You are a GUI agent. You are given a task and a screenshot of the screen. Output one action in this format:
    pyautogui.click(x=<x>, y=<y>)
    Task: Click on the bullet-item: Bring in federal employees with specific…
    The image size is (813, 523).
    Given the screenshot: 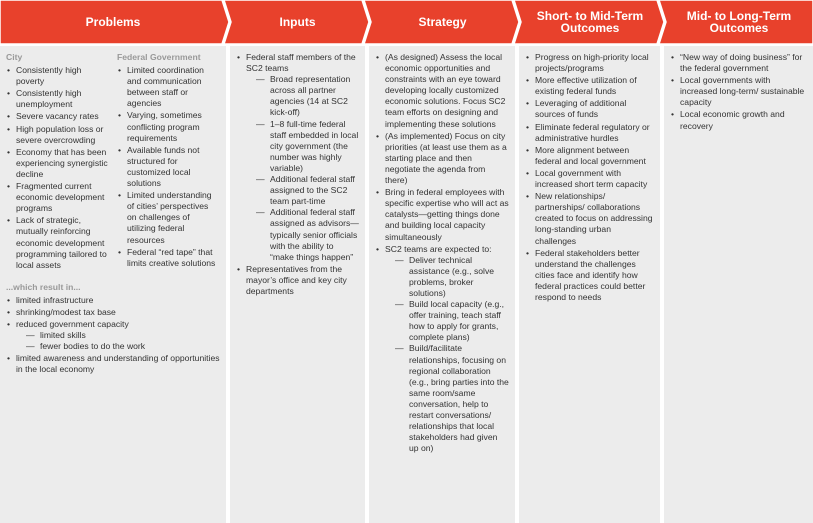 What is the action you would take?
    pyautogui.click(x=442, y=214)
    